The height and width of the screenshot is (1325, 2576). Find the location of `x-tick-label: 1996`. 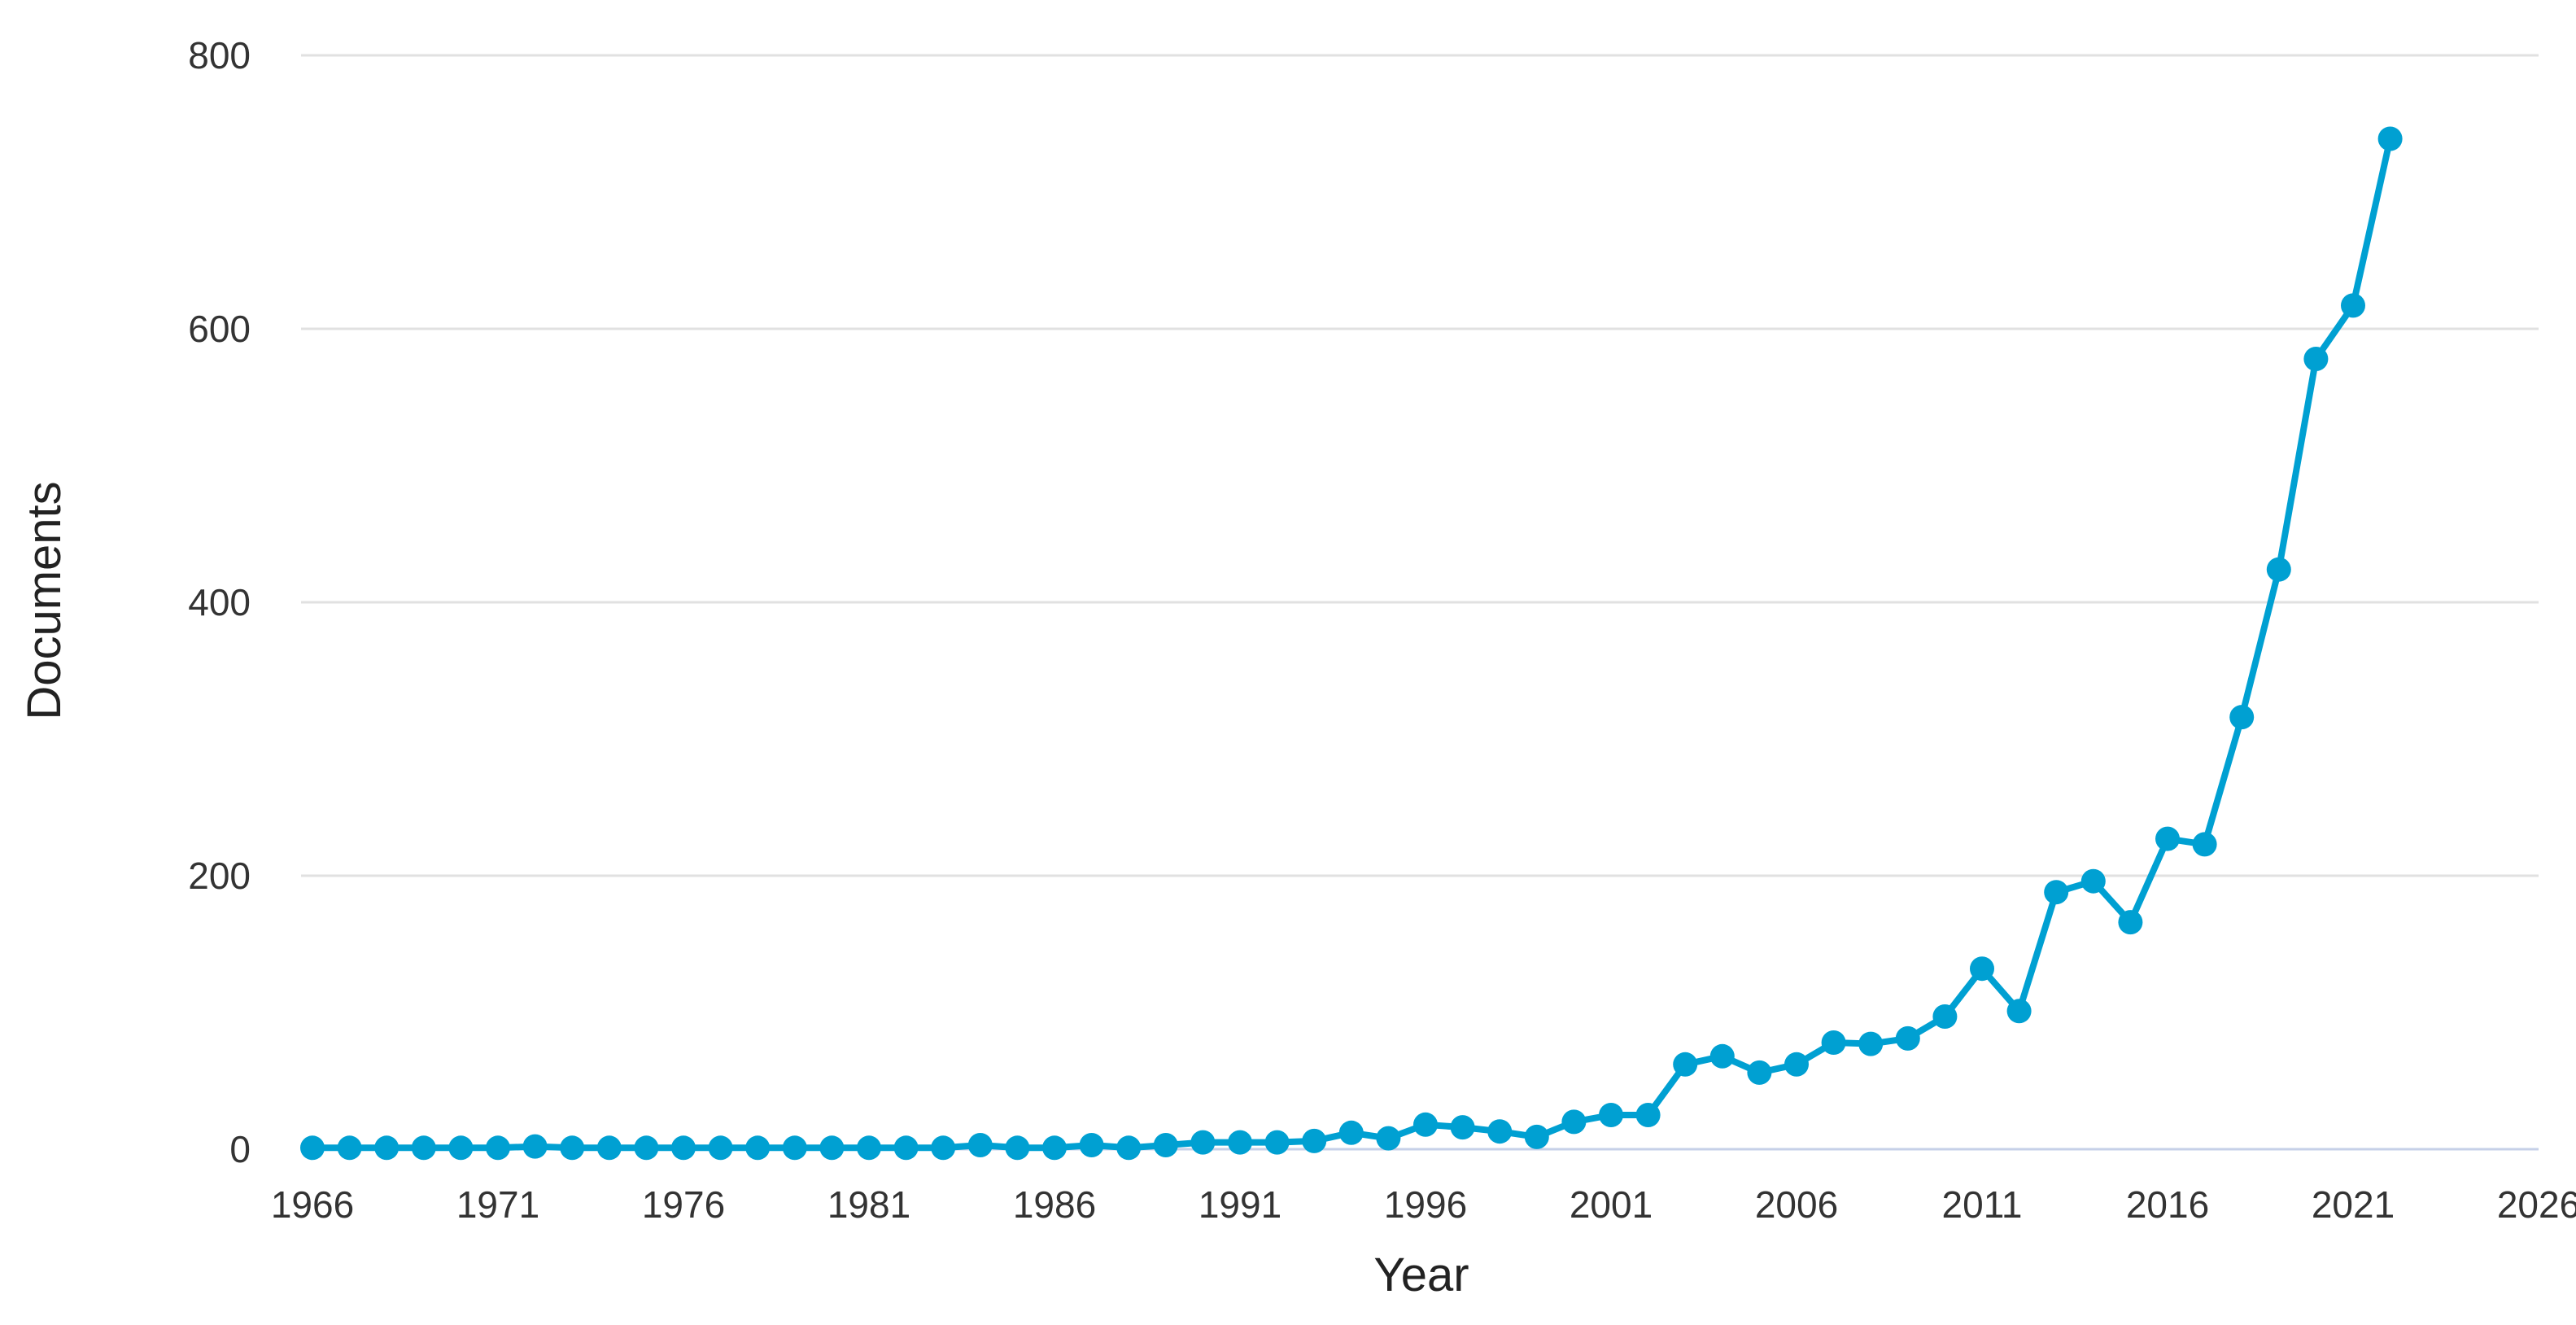

x-tick-label: 1996 is located at coordinates (1425, 1204).